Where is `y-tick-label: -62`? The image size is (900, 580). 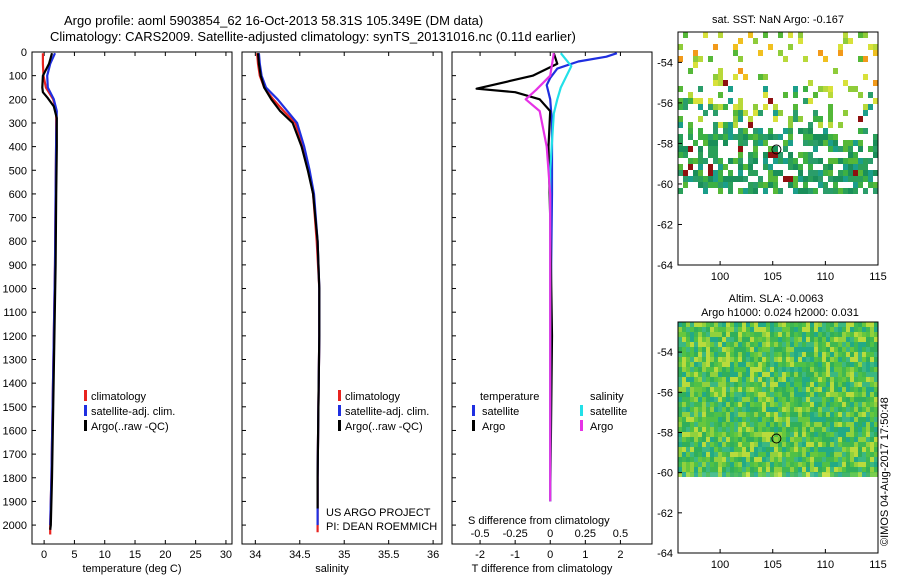
y-tick-label: -62 is located at coordinates (665, 225).